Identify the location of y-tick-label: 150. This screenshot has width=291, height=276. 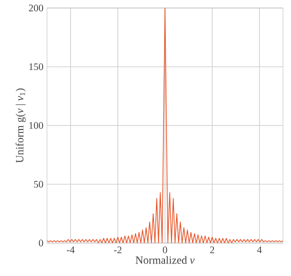
(36, 66).